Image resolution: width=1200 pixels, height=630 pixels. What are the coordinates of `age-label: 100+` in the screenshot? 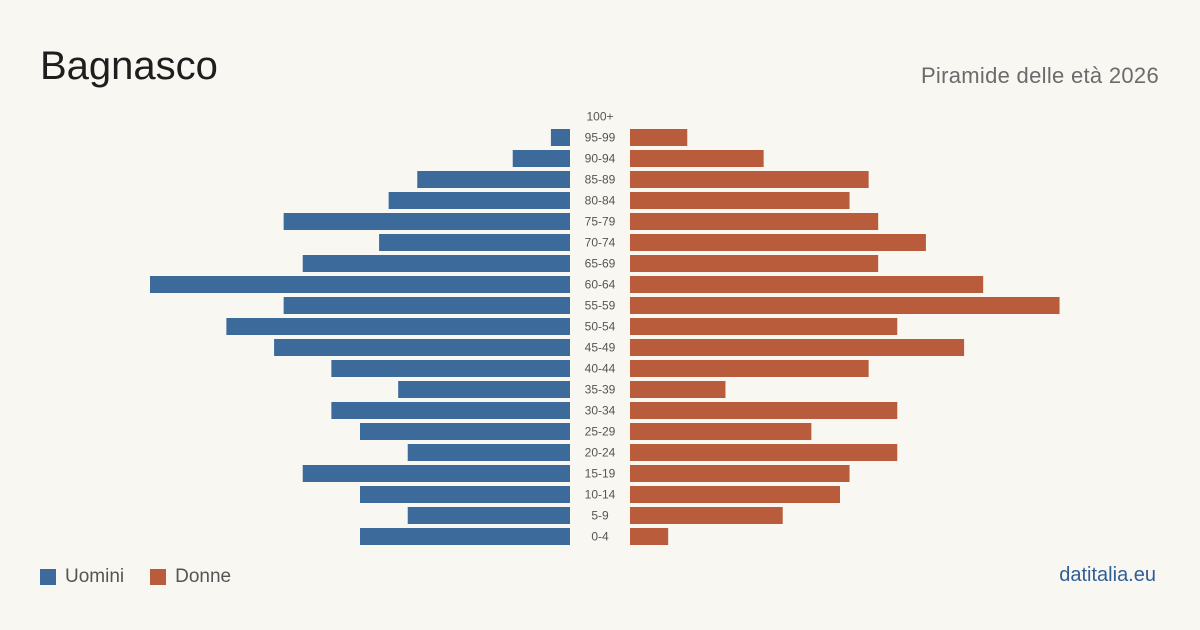 It's located at (599, 117).